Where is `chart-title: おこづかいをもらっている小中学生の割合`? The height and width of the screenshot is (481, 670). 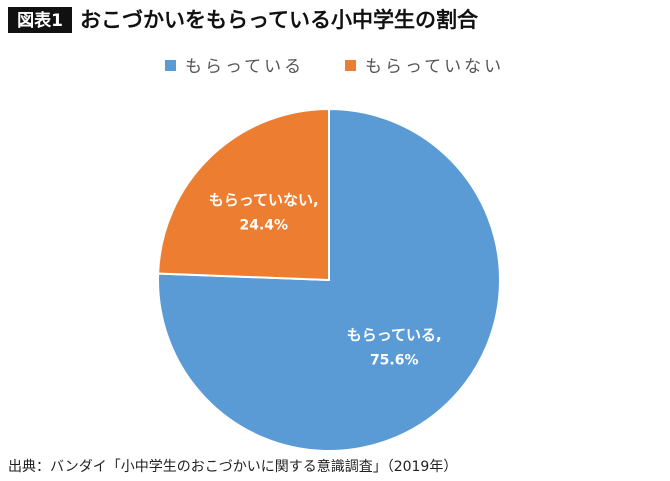
chart-title: おこづかいをもらっている小中学生の割合 is located at coordinates (279, 20).